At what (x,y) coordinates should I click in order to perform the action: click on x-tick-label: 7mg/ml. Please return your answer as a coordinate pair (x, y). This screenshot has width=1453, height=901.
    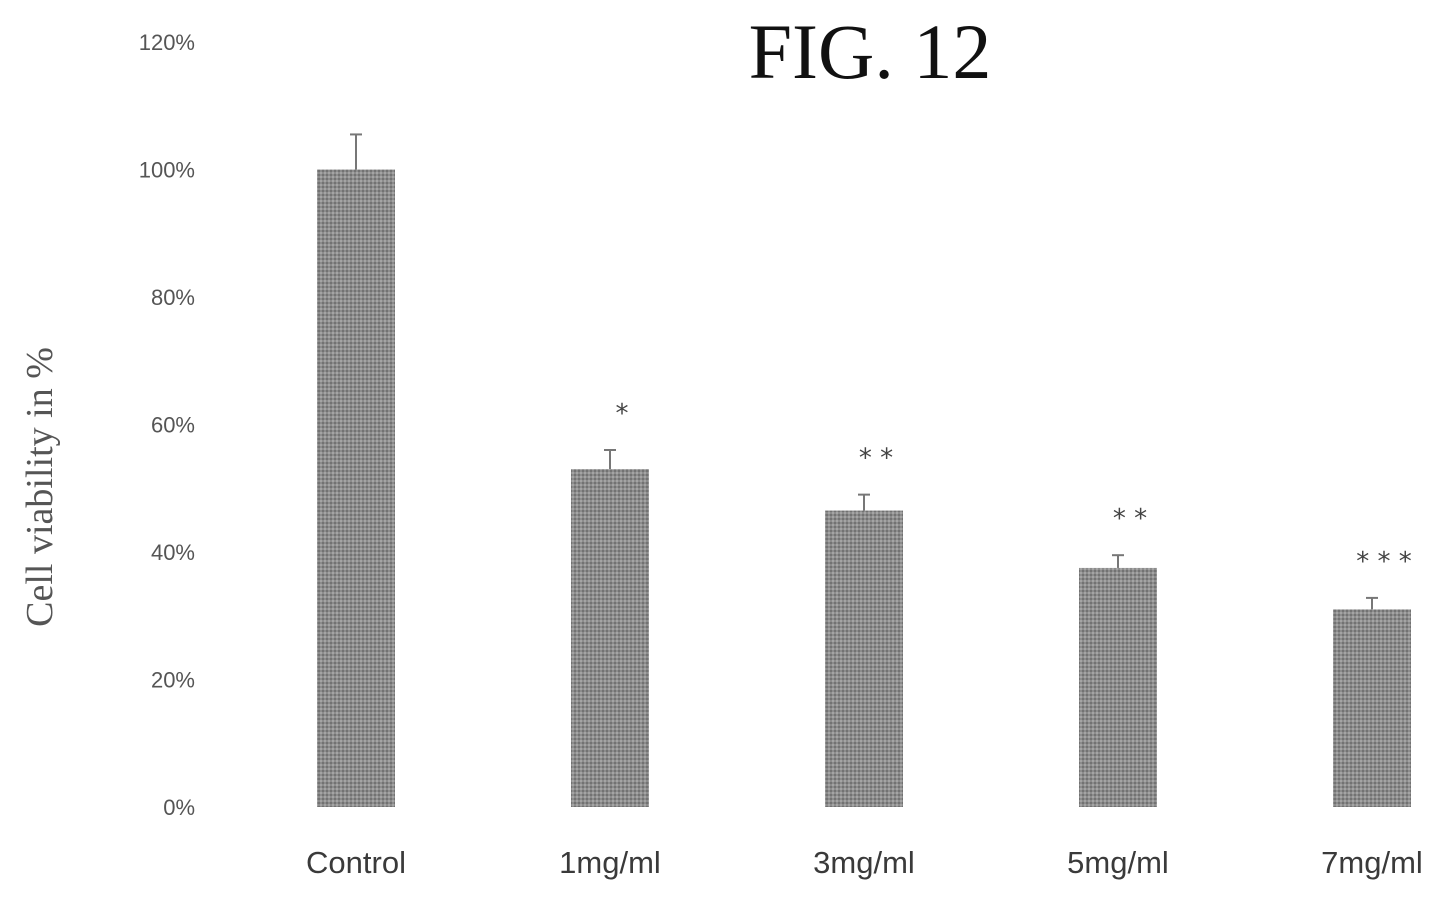
    Looking at the image, I should click on (1372, 862).